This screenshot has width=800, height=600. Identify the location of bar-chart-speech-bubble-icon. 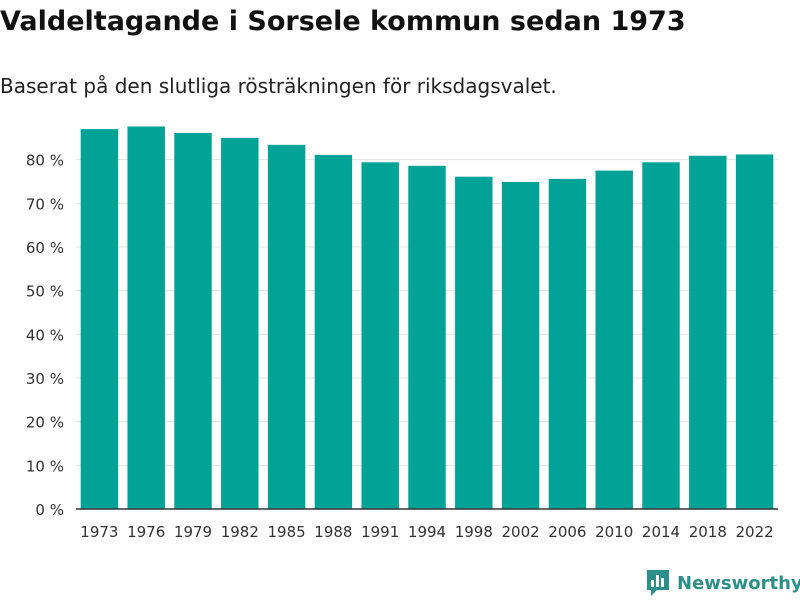
(658, 583).